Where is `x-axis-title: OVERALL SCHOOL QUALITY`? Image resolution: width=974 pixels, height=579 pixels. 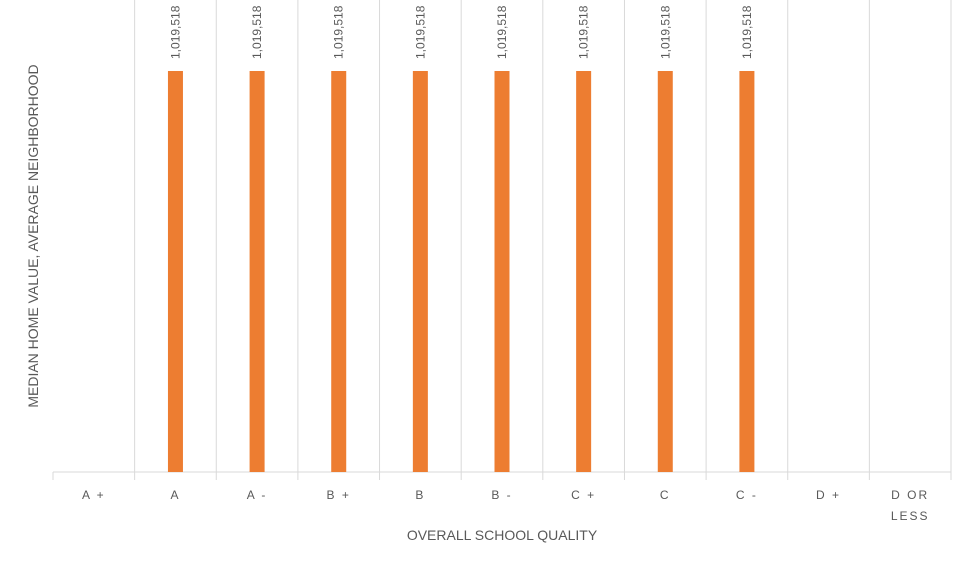 x-axis-title: OVERALL SCHOOL QUALITY is located at coordinates (502, 535).